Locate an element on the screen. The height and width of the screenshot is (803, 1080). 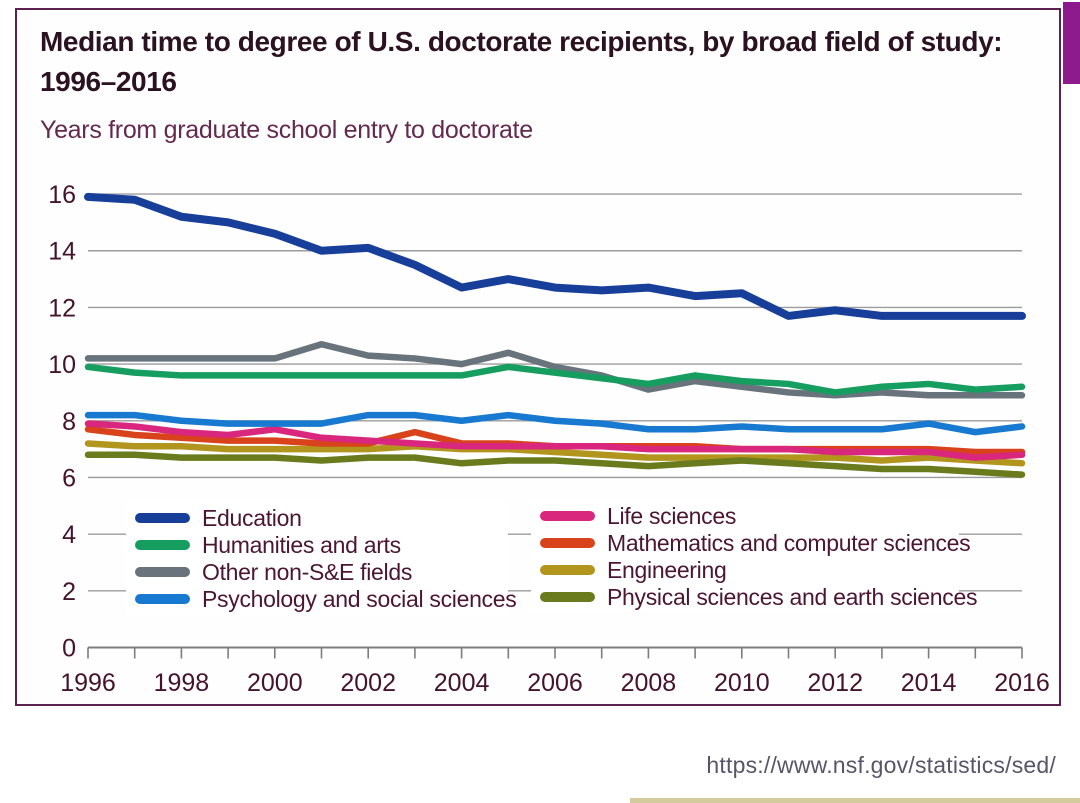
legend-label: Physical sciences and earth sciences is located at coordinates (792, 597).